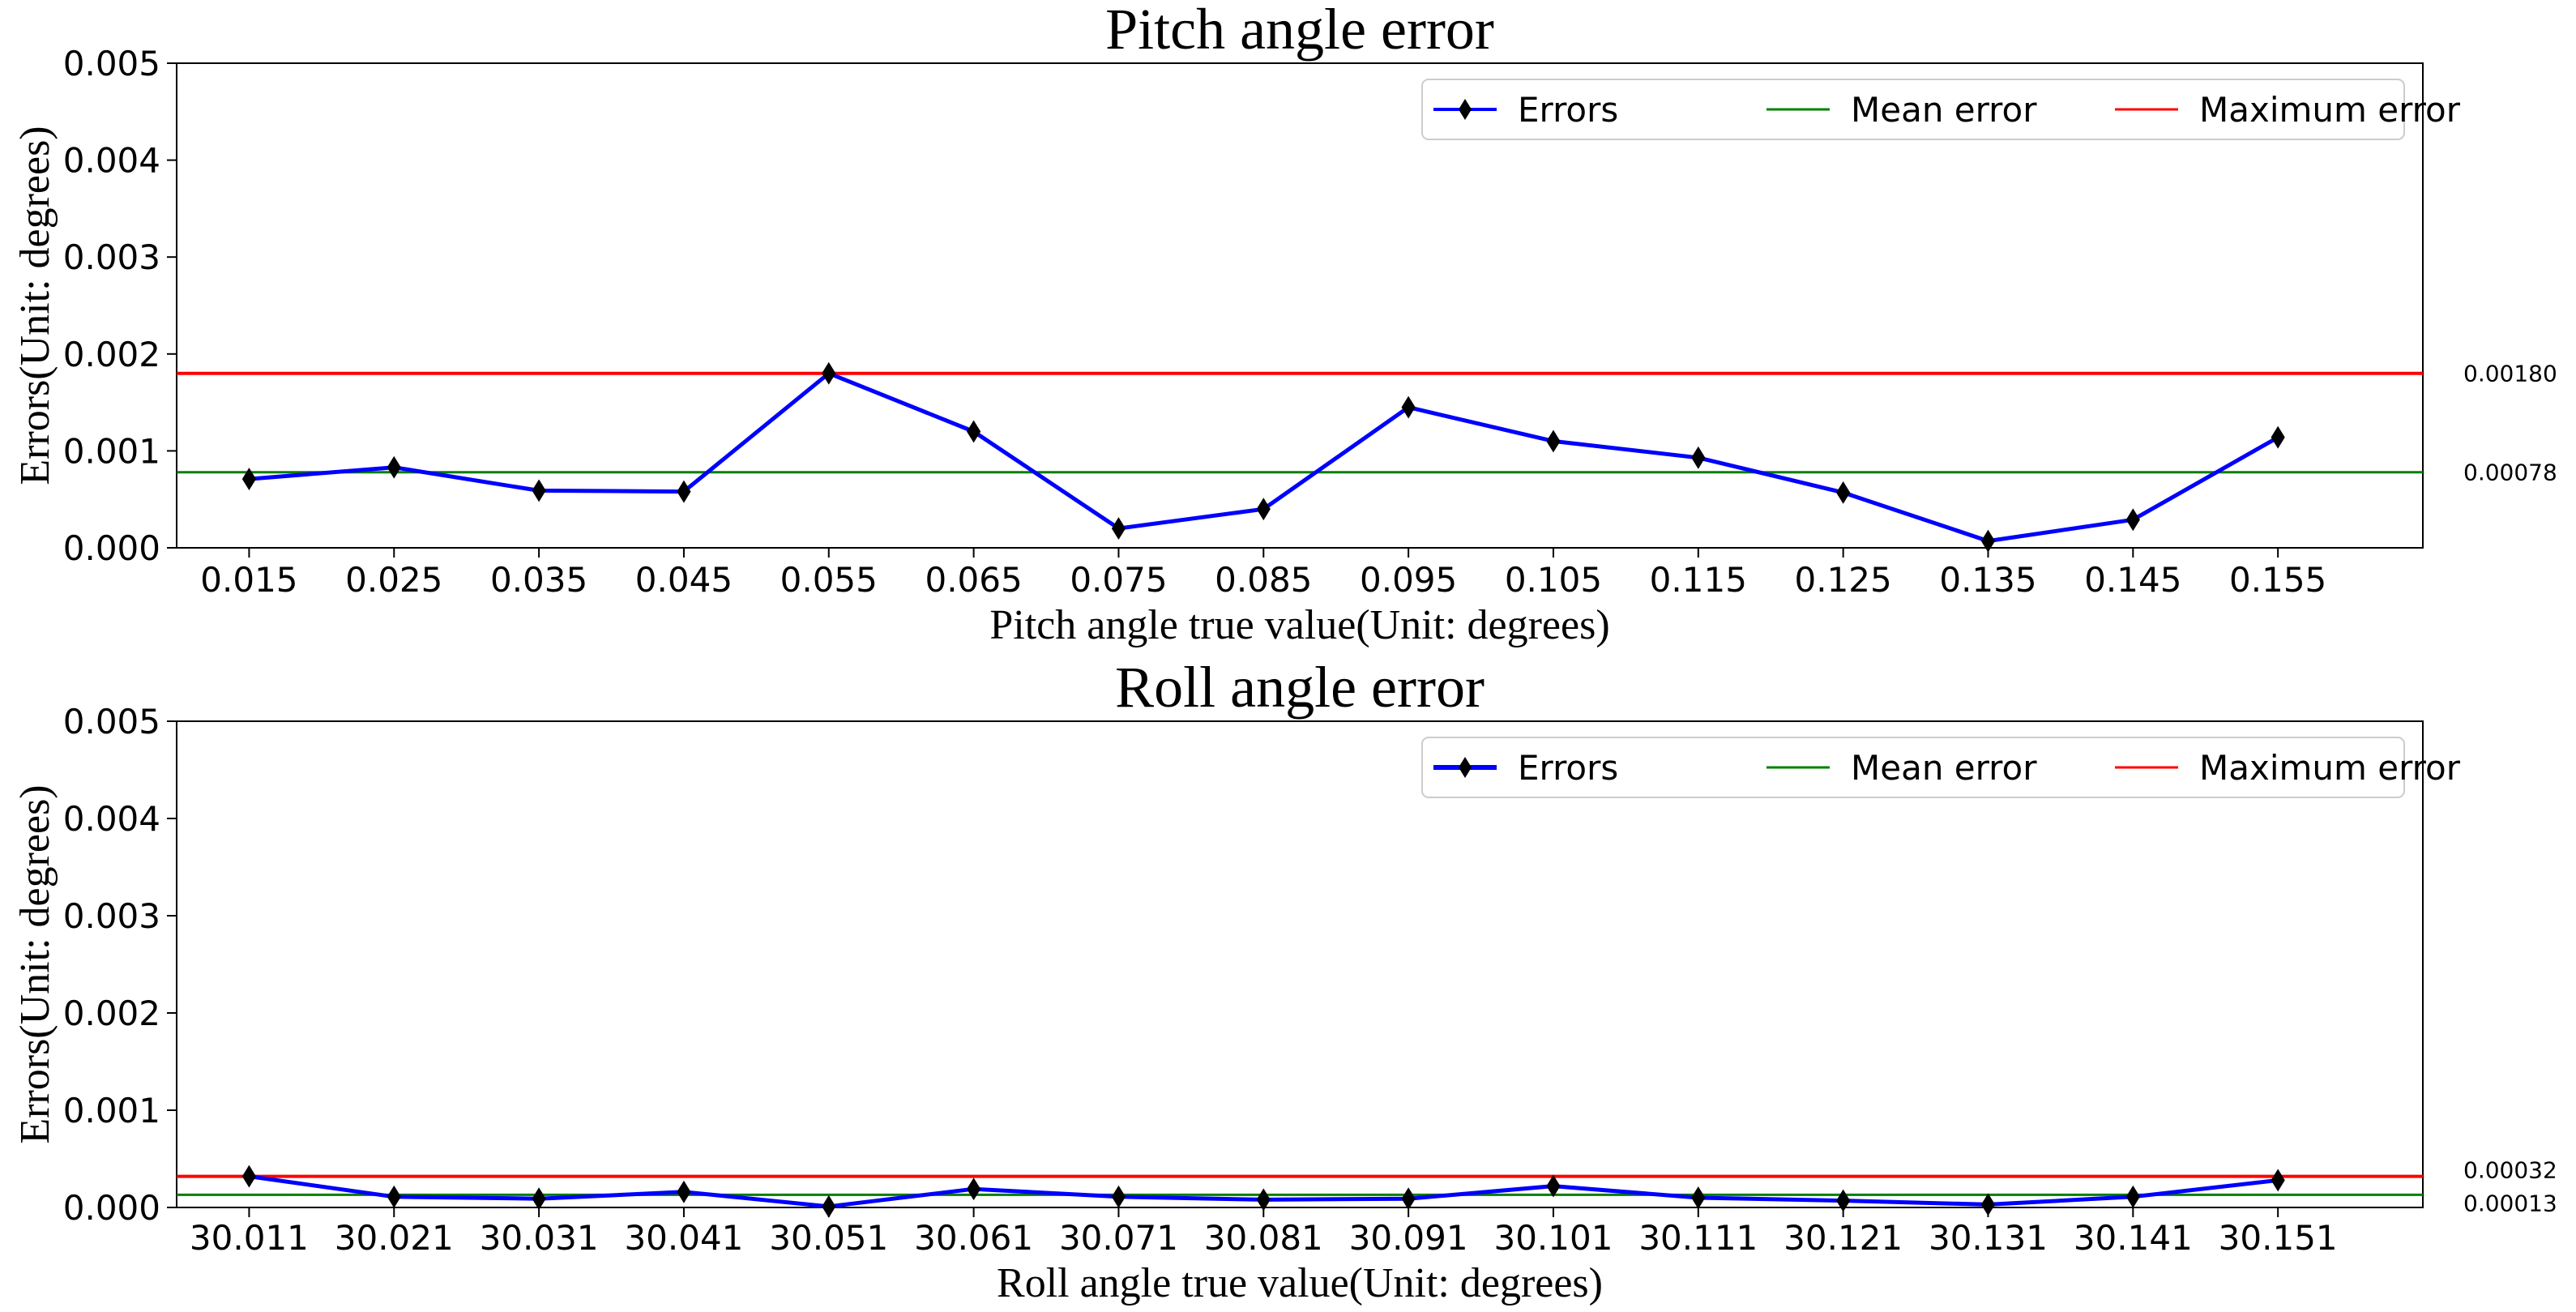 The height and width of the screenshot is (1312, 2576). Describe the element at coordinates (2510, 1170) in the screenshot. I see `value-annotation: 0.00032` at that location.